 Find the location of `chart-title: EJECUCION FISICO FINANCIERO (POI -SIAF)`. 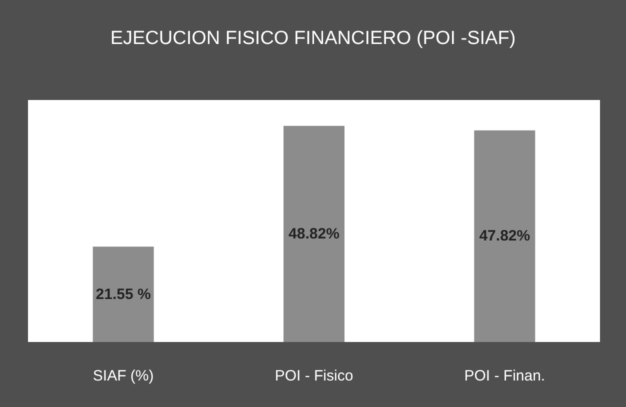

chart-title: EJECUCION FISICO FINANCIERO (POI -SIAF) is located at coordinates (313, 39).